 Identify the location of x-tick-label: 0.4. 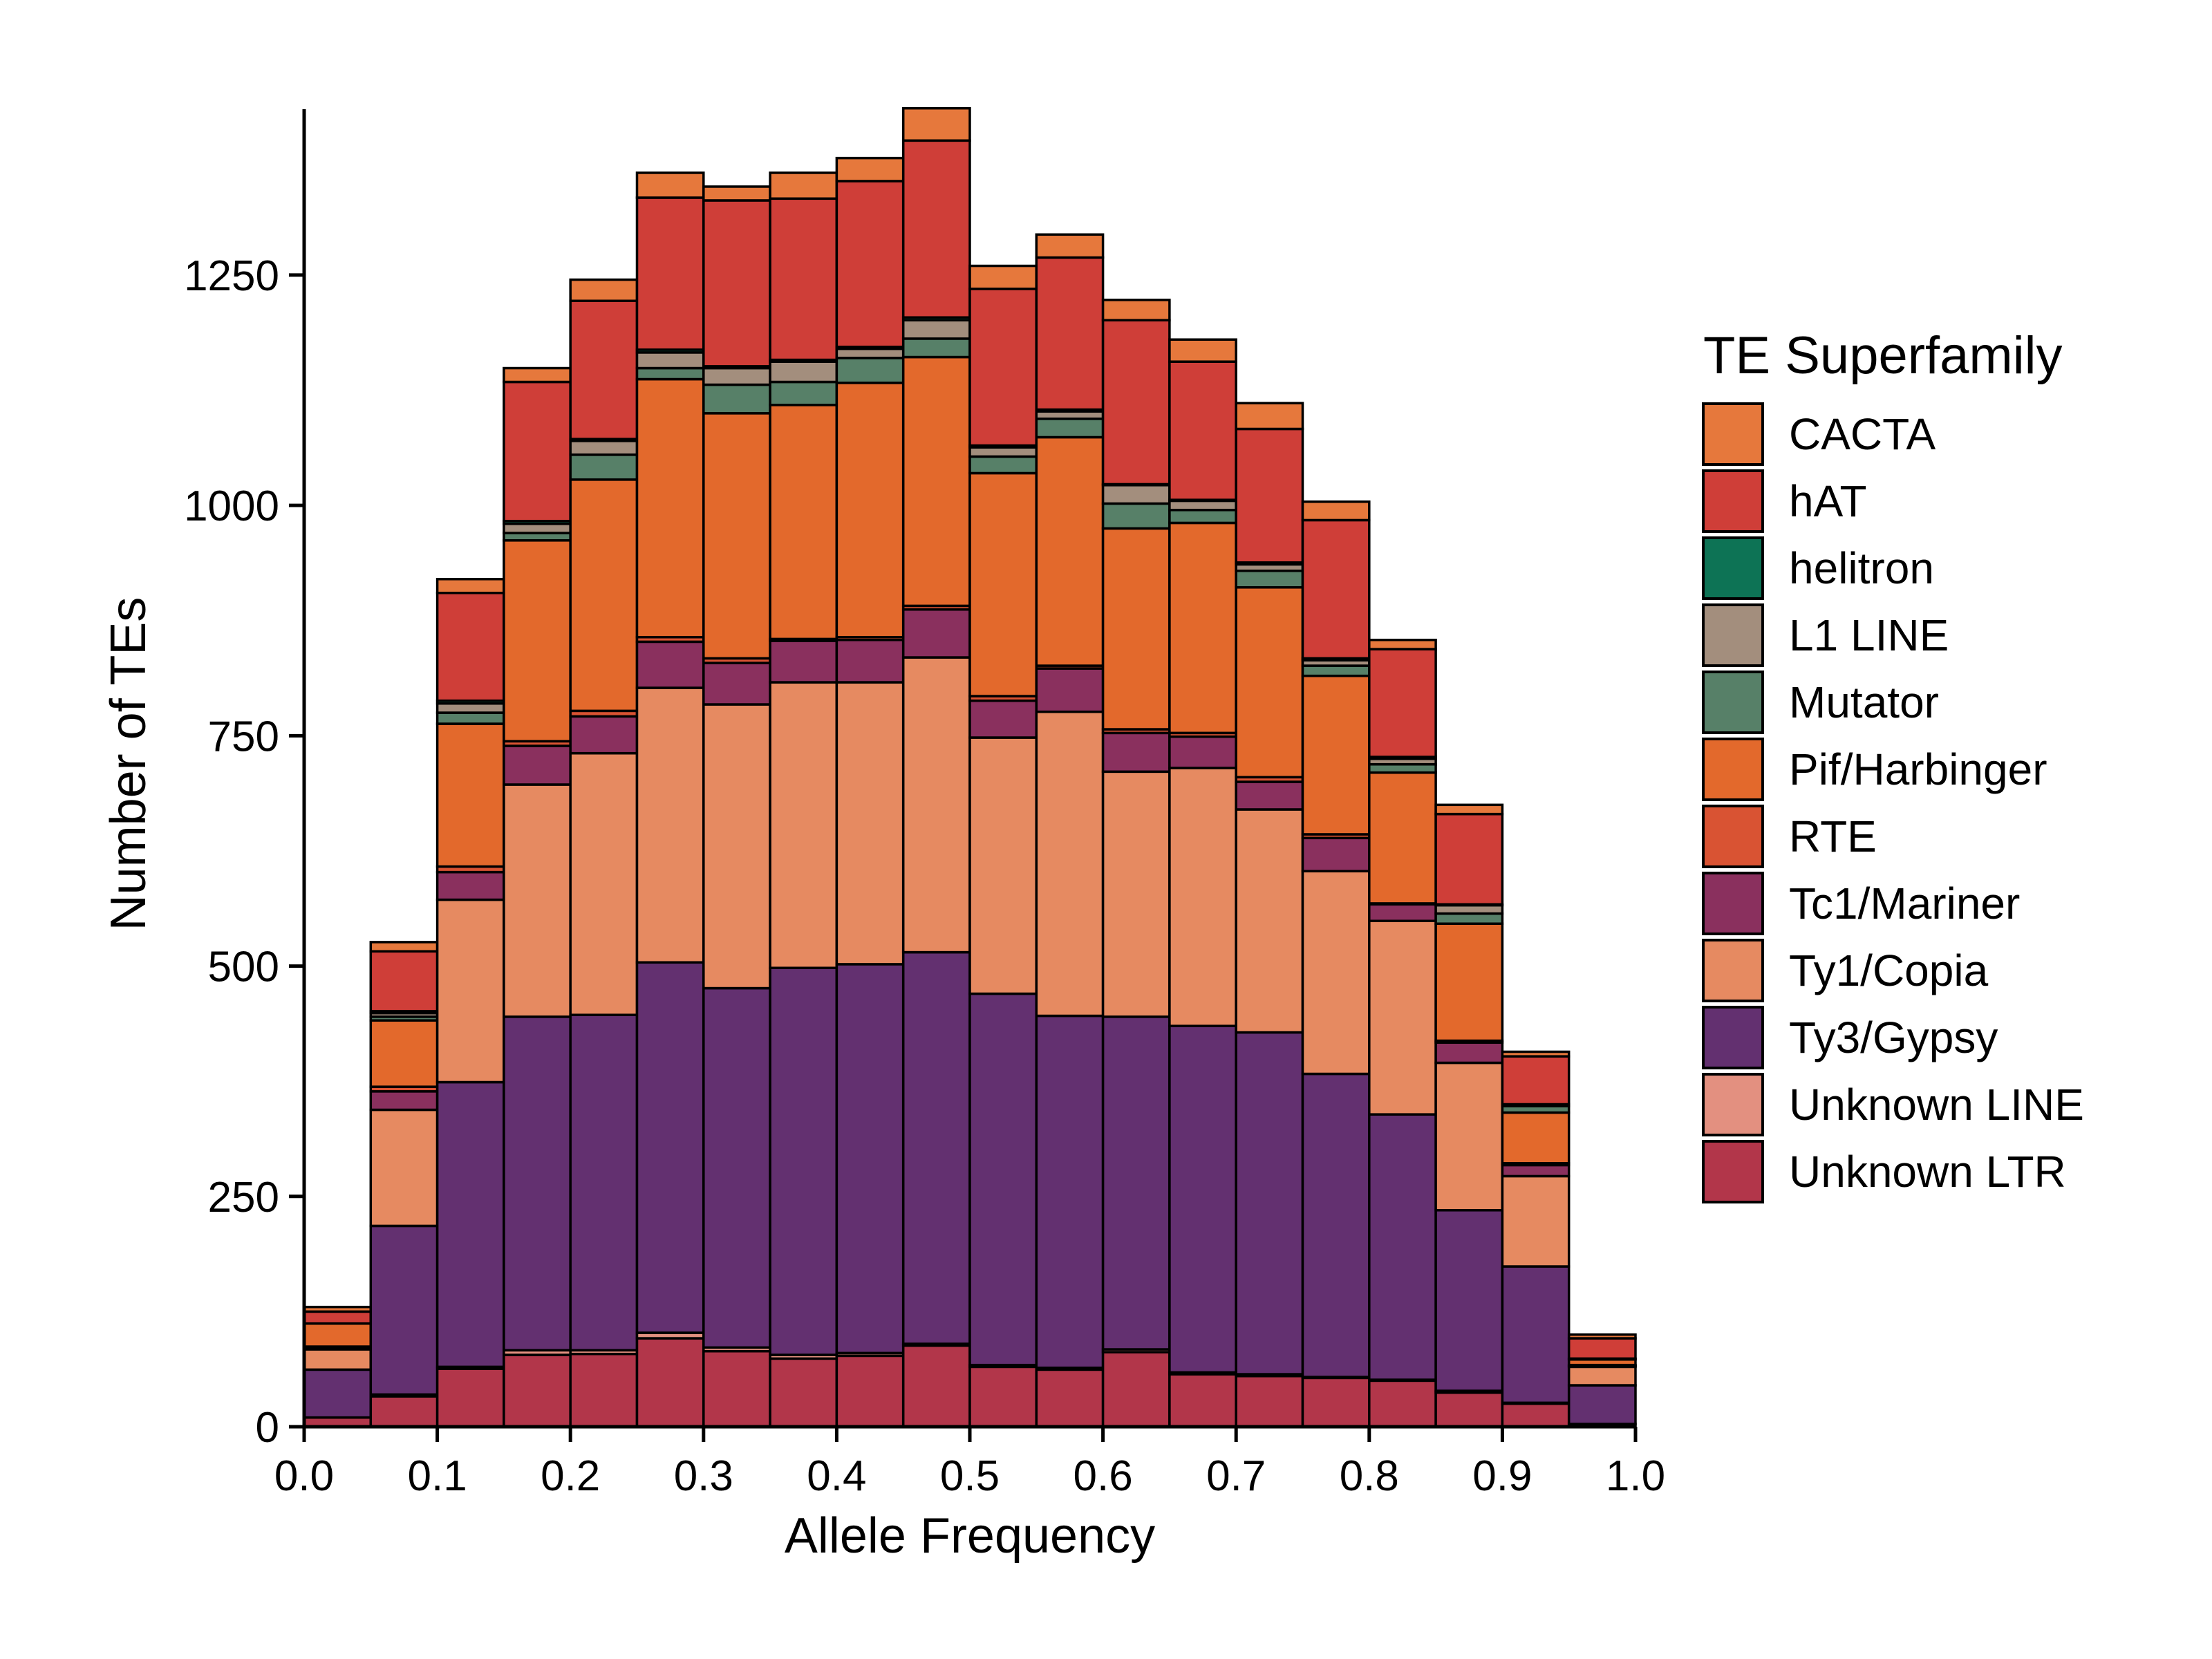
(836, 1476).